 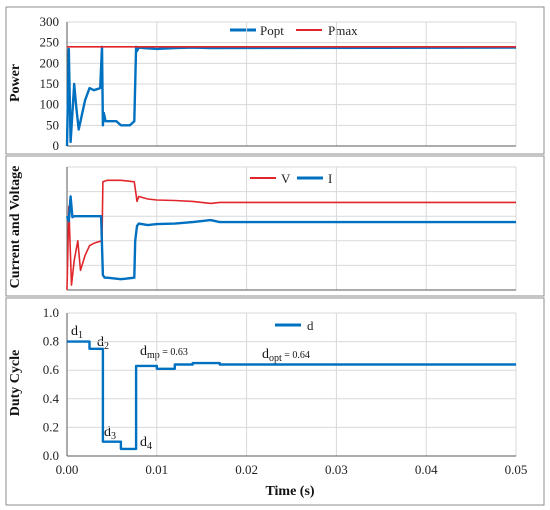 I want to click on power-ytick-label: 200, so click(x=50, y=62).